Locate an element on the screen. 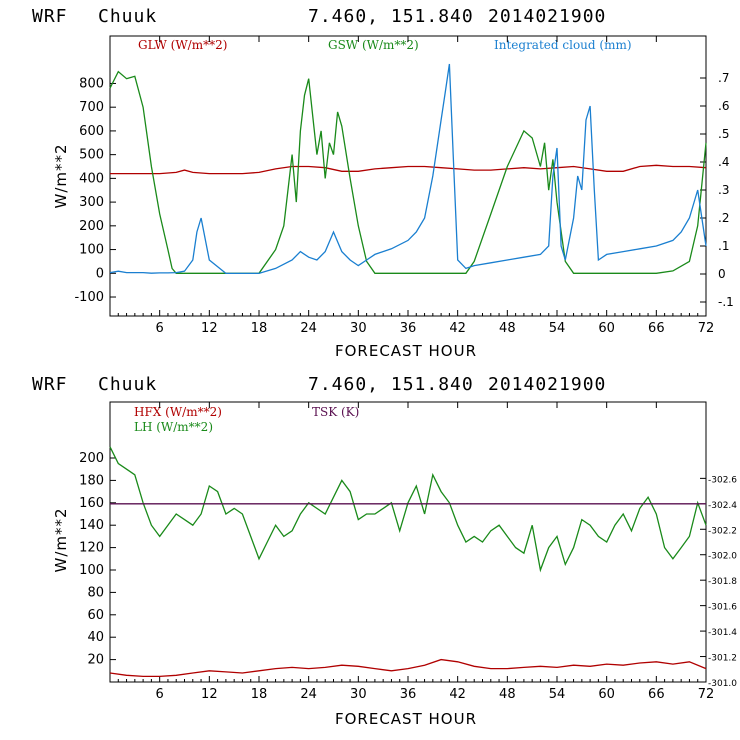 This screenshot has width=740, height=740. y-tick-label: 180 is located at coordinates (91, 480).